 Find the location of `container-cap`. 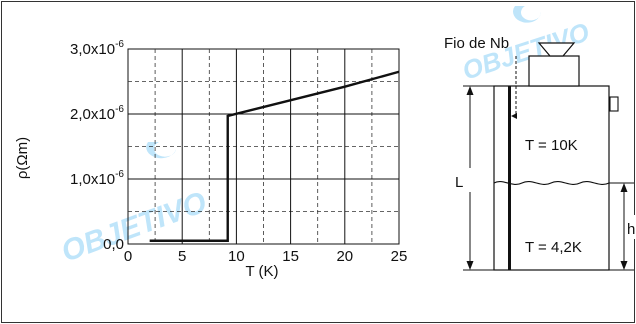

container-cap is located at coordinates (554, 71).